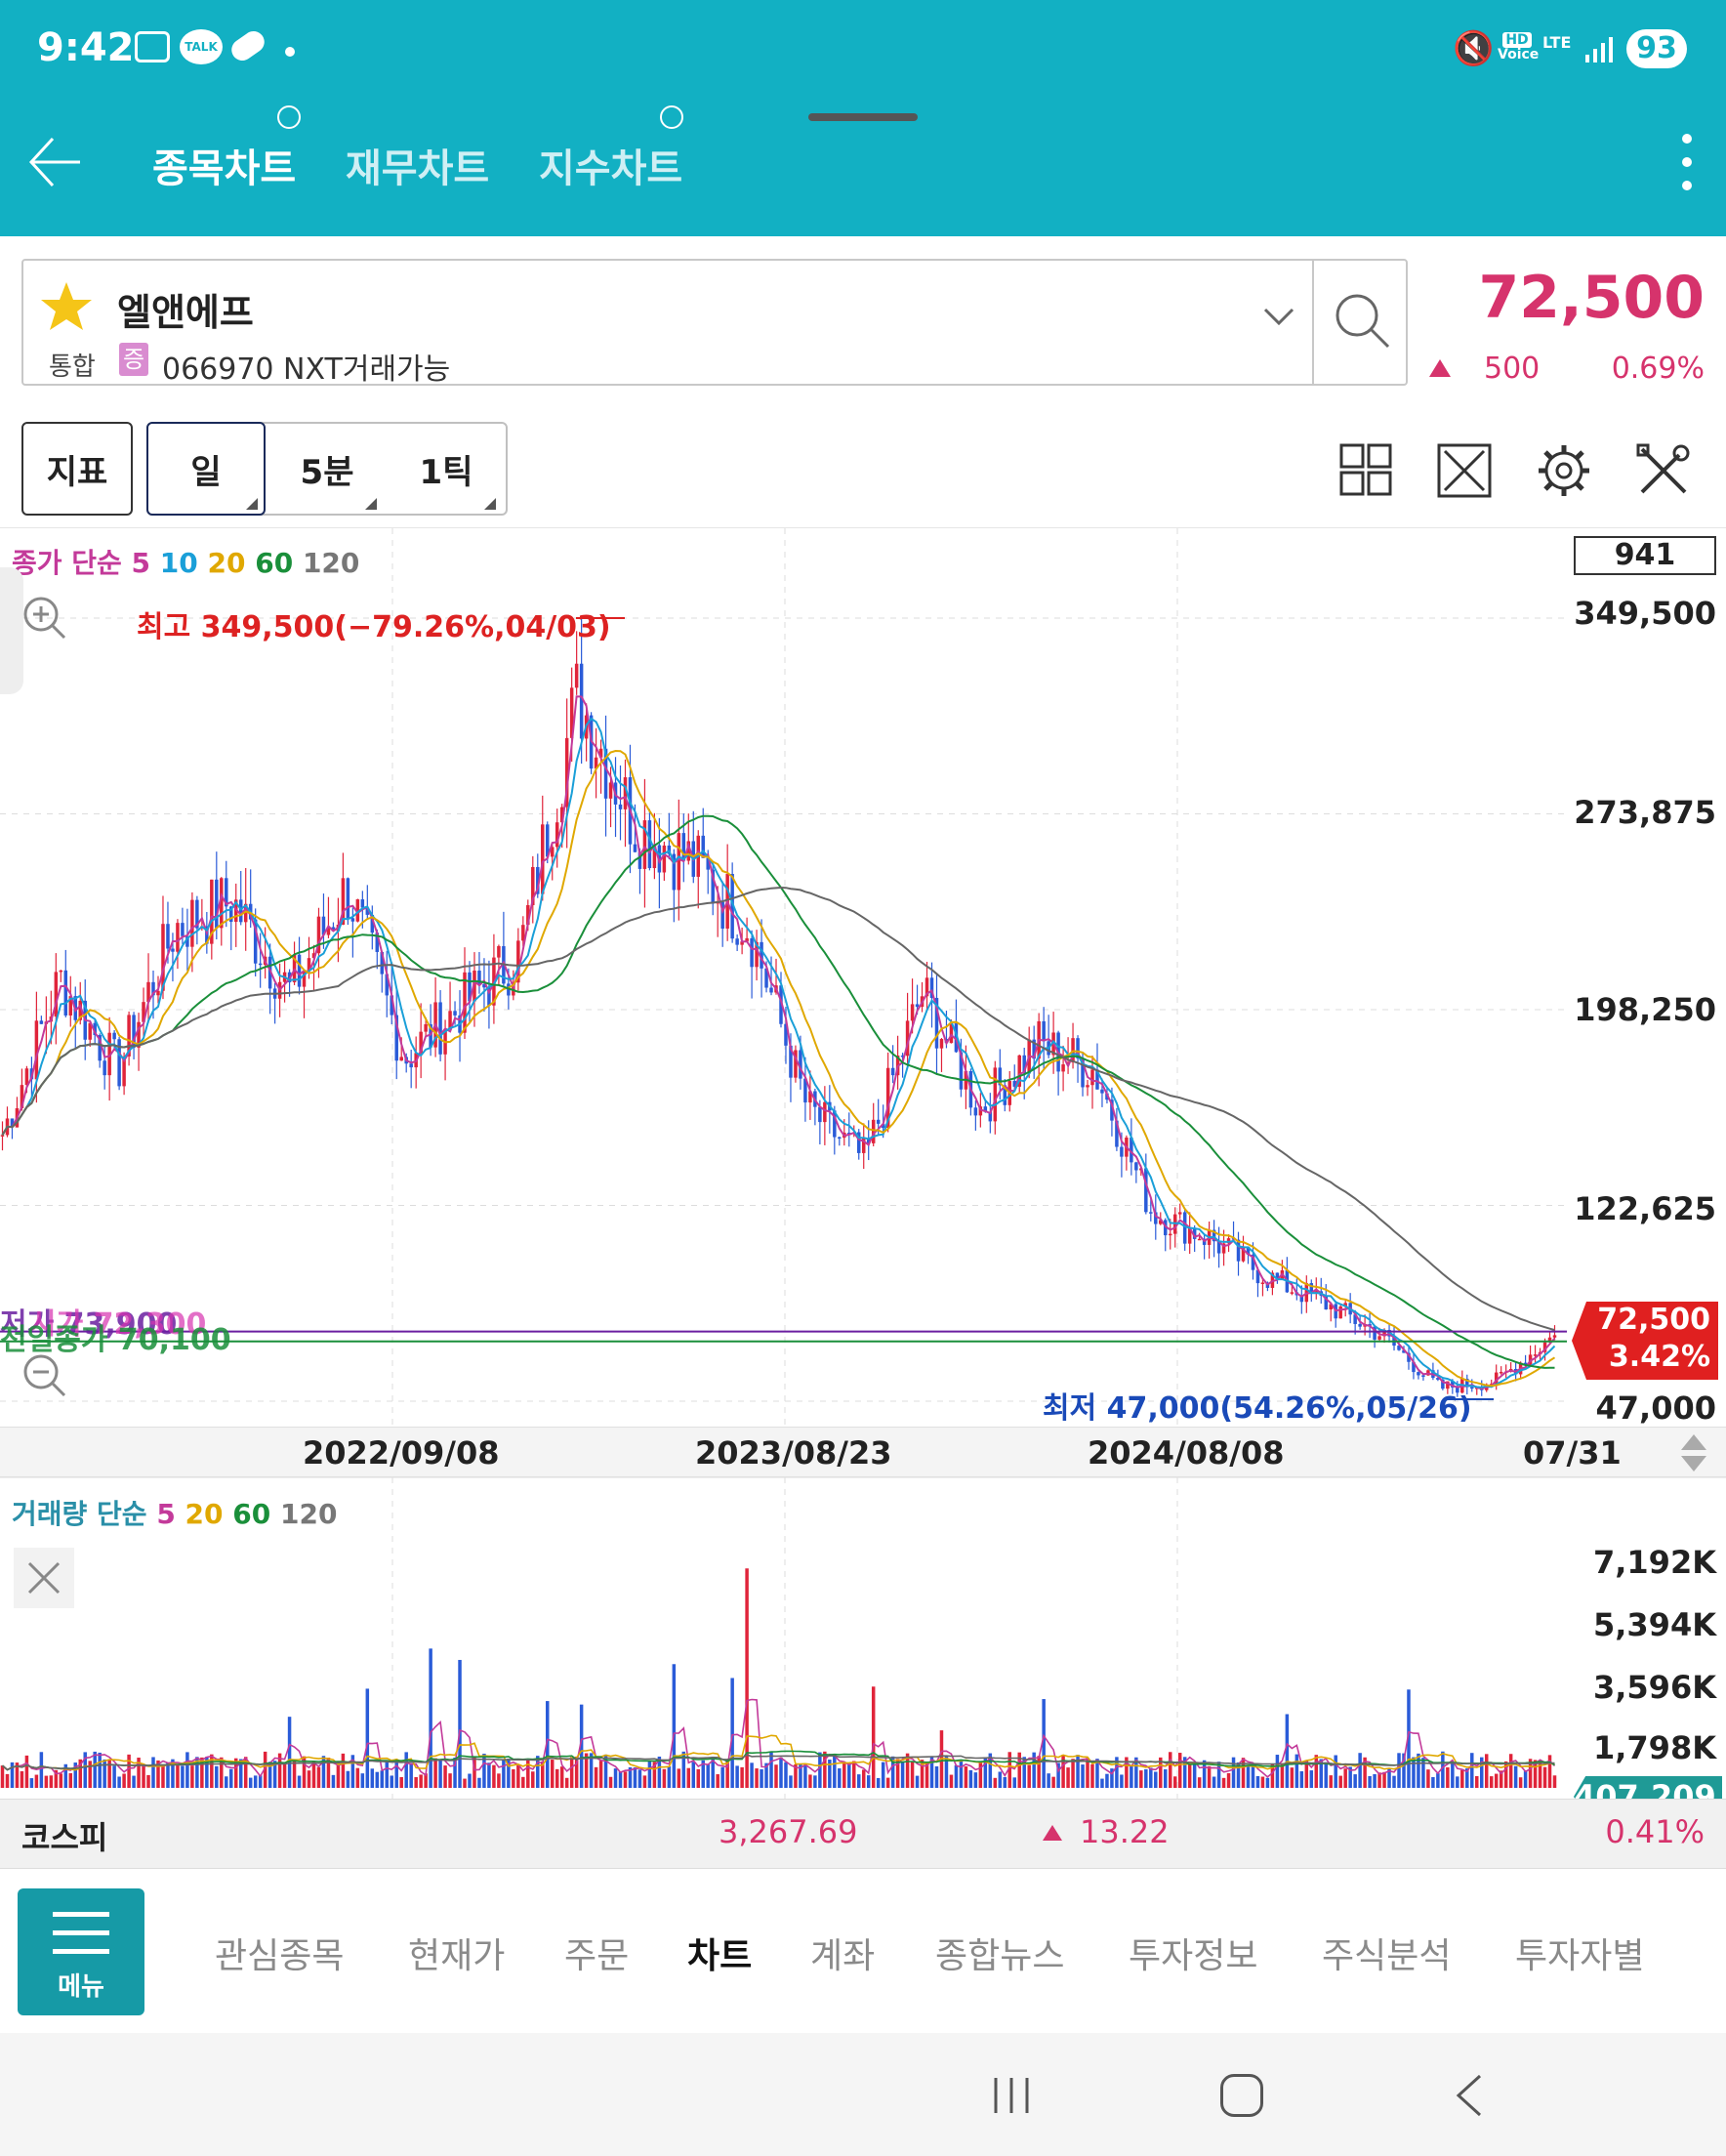  What do you see at coordinates (1193, 1956) in the screenshot?
I see `nav-investment-info: 투자정보` at bounding box center [1193, 1956].